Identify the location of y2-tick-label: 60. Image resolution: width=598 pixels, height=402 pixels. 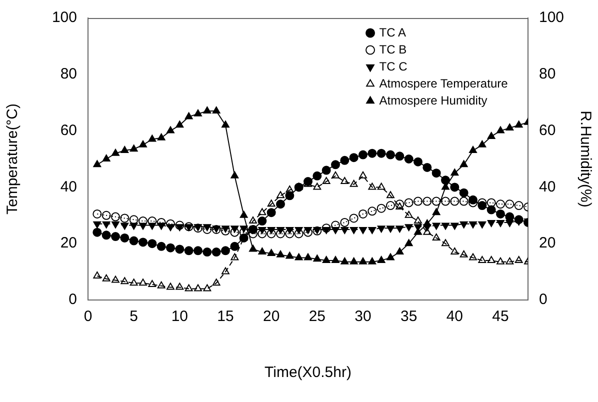
(547, 130).